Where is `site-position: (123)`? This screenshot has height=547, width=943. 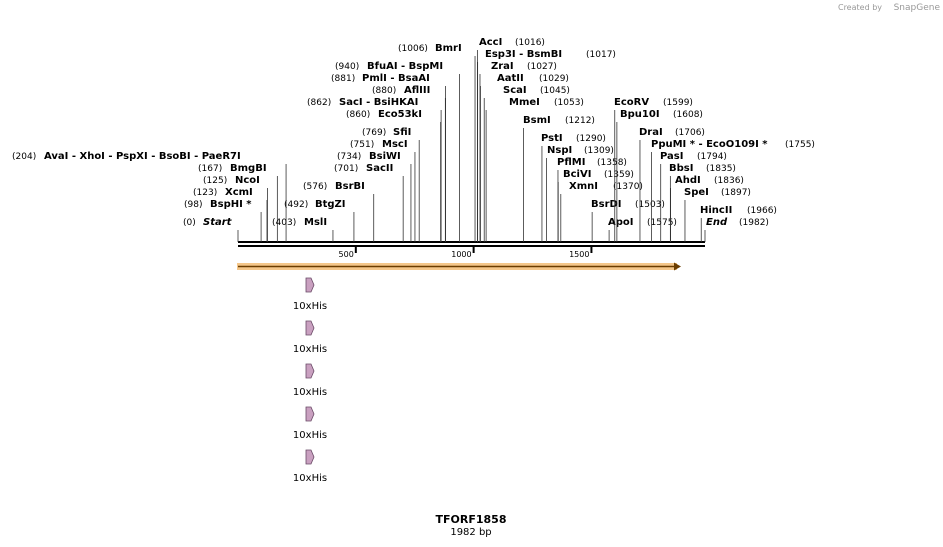
site-position: (123) is located at coordinates (205, 193).